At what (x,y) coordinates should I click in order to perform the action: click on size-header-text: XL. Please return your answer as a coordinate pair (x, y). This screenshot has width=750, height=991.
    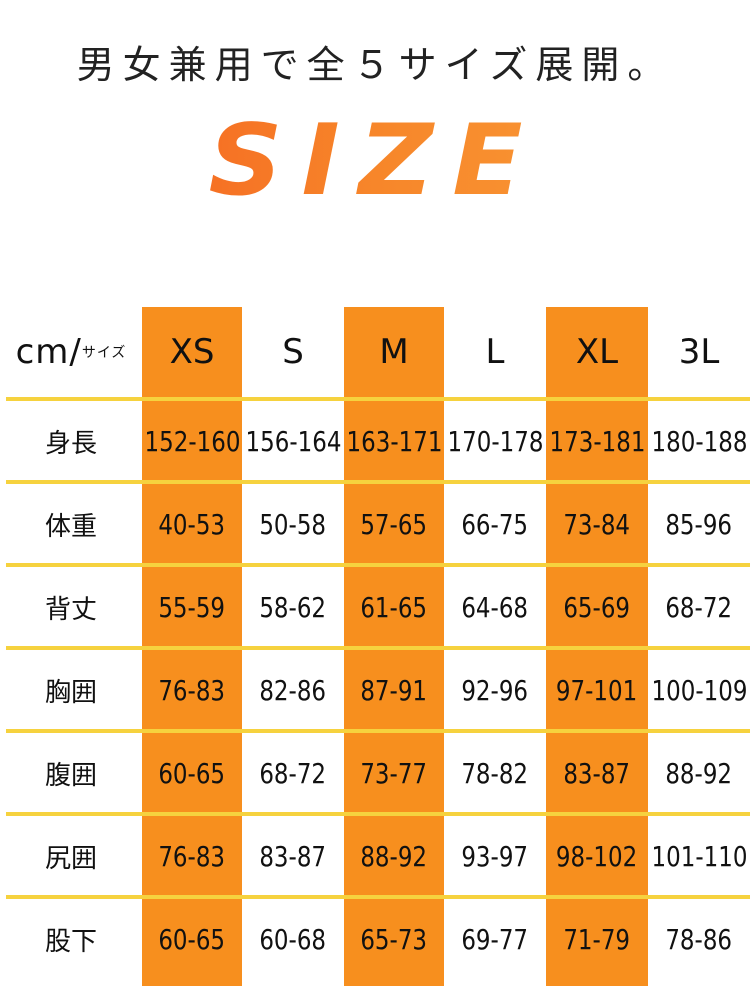
    Looking at the image, I should click on (597, 352).